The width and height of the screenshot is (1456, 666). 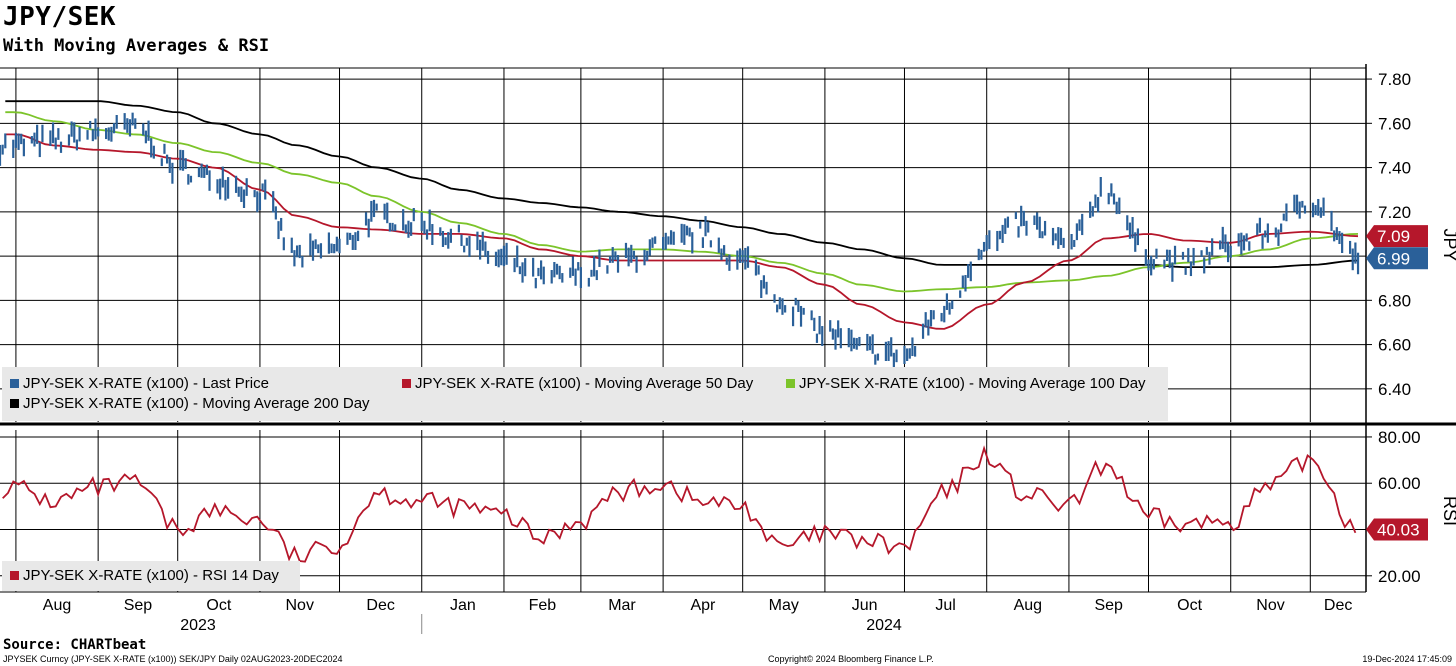 I want to click on x-month-label: Jan, so click(x=463, y=605).